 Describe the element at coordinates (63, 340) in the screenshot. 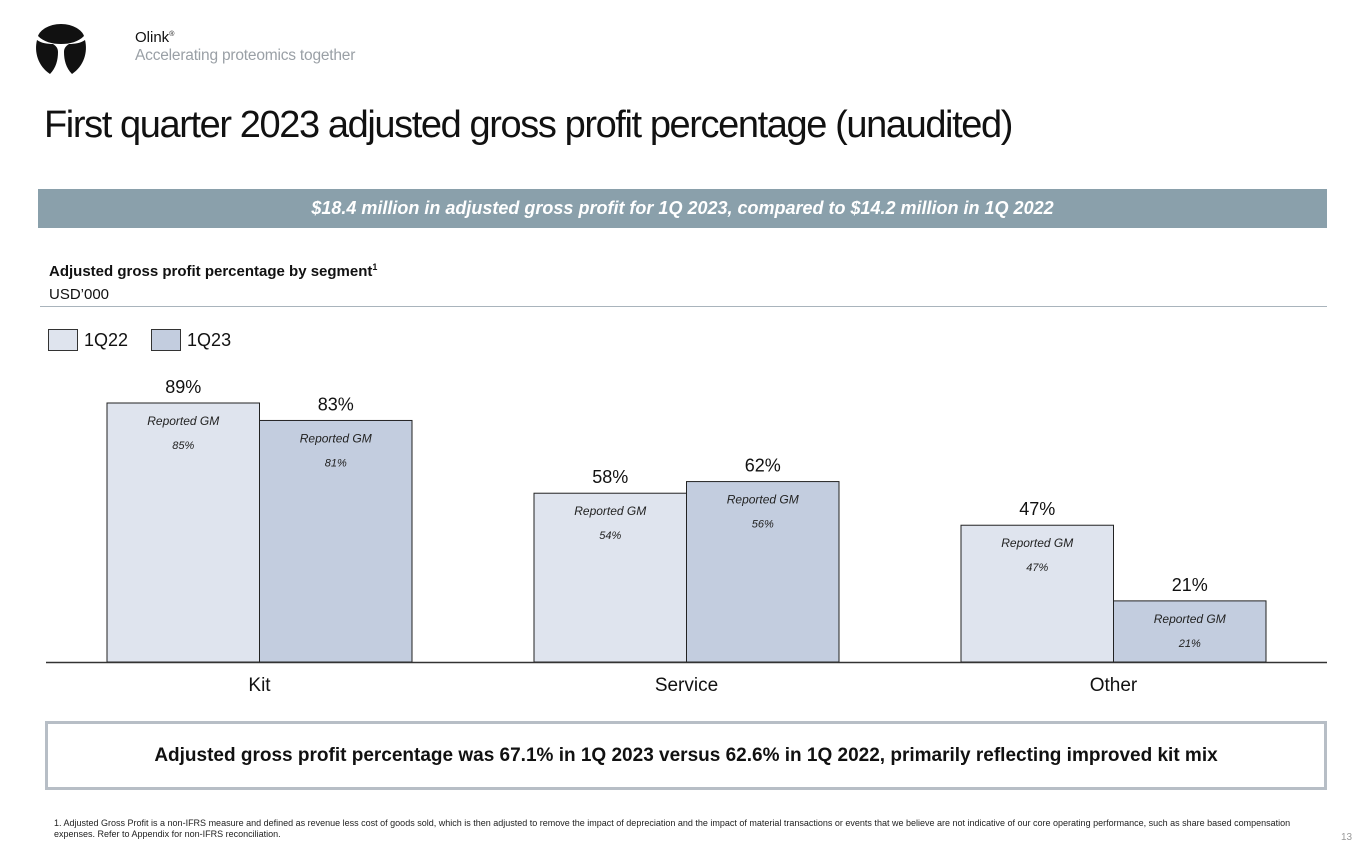

I see `legend-swatch-1q22` at that location.